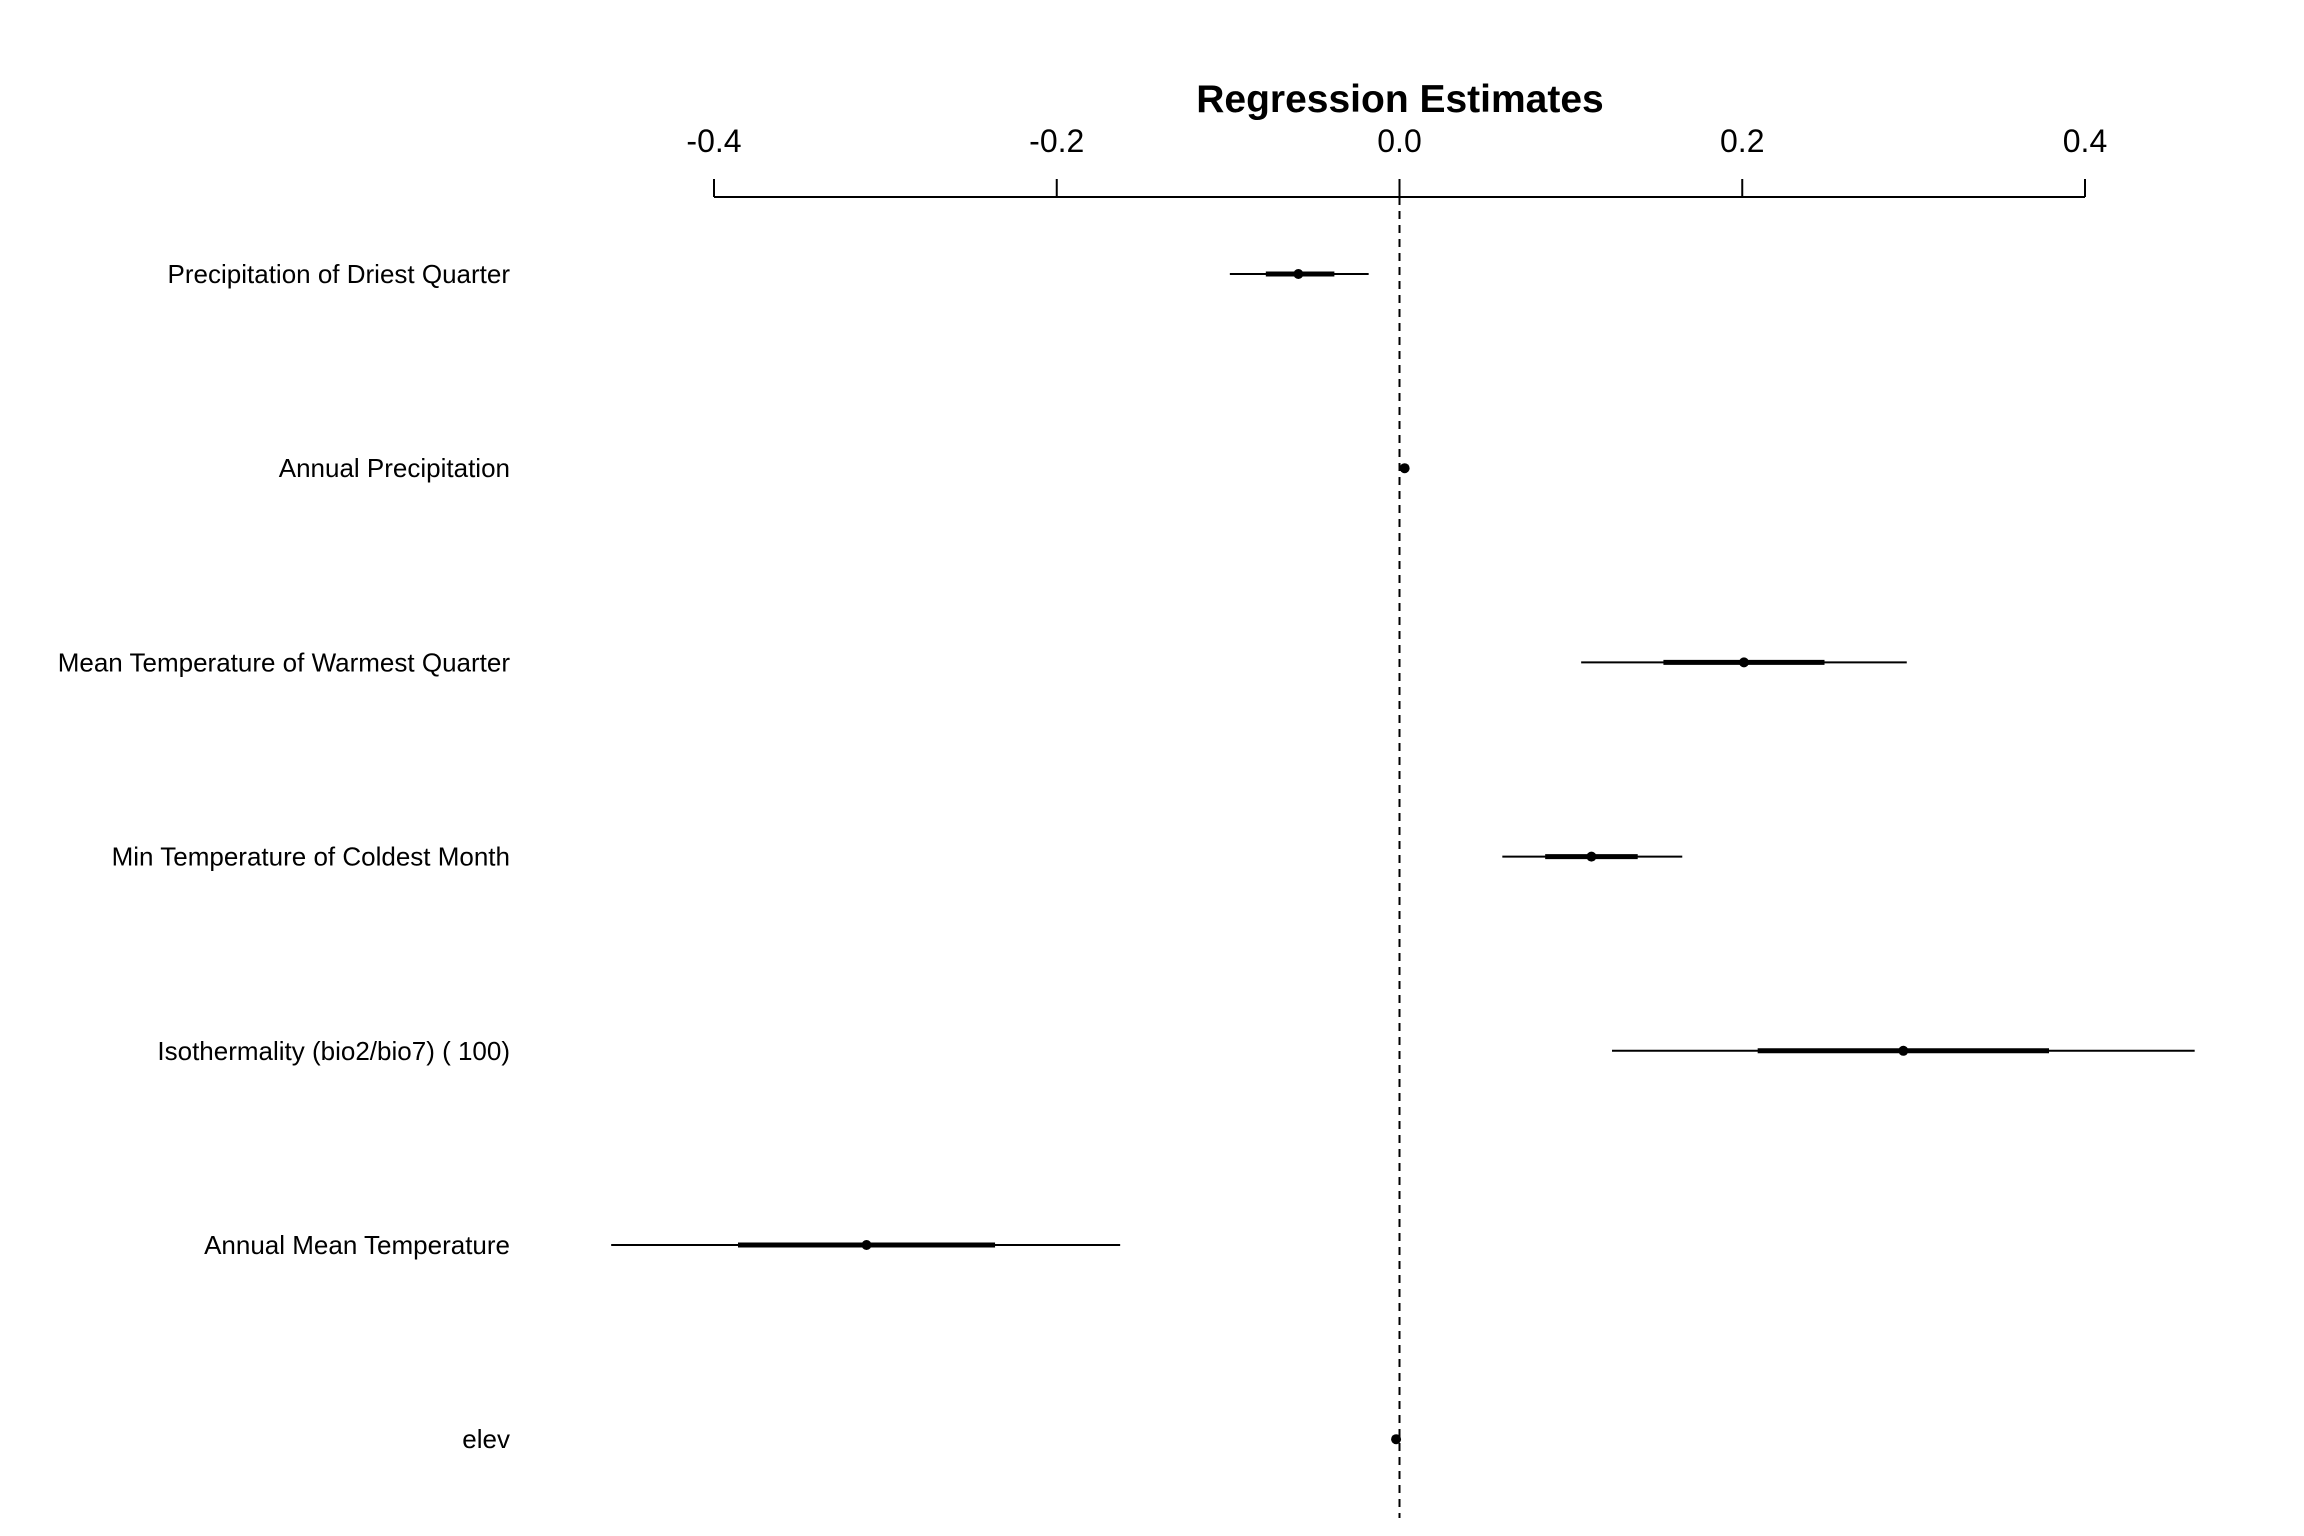  Describe the element at coordinates (2085, 141) in the screenshot. I see `x-tick-label: 0.4` at that location.